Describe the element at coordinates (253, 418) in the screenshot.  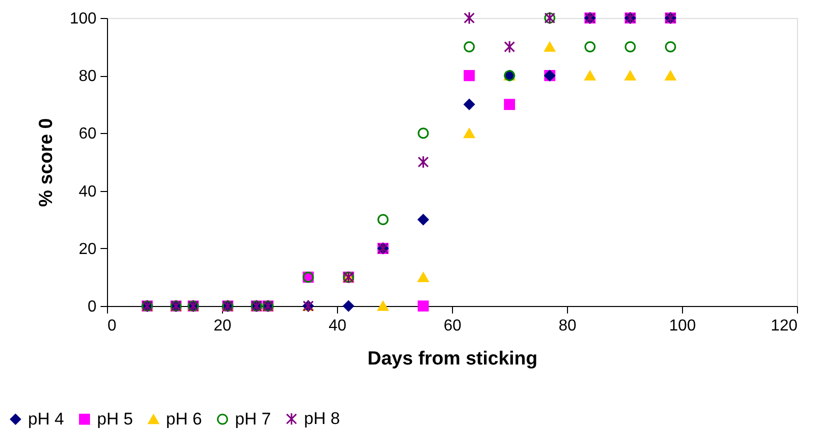
I see `legend-label: pH 7` at that location.